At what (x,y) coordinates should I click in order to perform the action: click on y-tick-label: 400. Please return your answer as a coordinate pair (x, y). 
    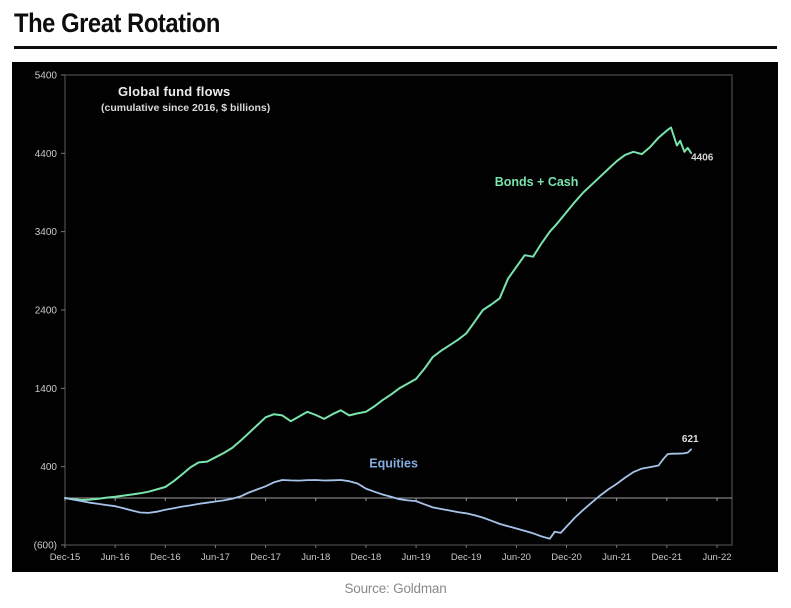
    Looking at the image, I should click on (48, 467).